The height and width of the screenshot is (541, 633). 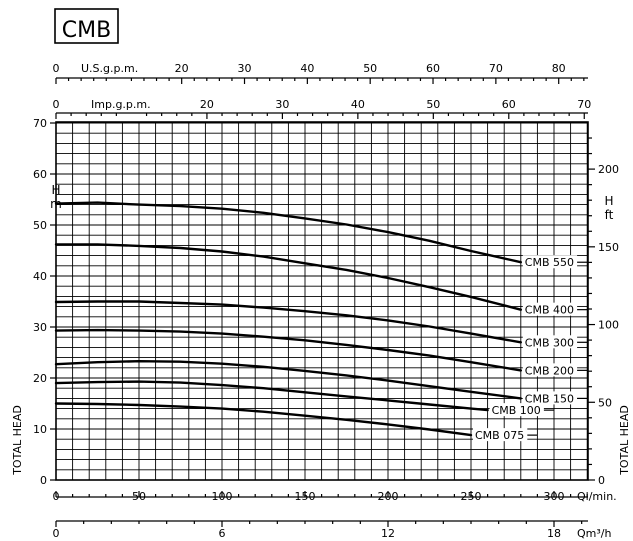 I want to click on impgpm-tick-label: 60, so click(x=509, y=104).